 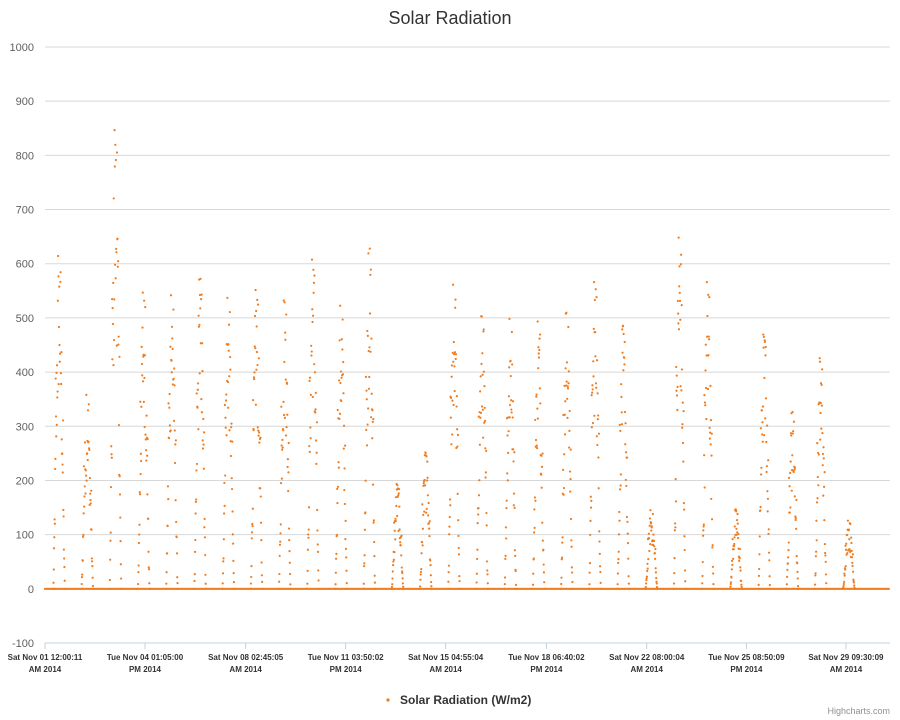 What do you see at coordinates (25, 319) in the screenshot?
I see `y-tick-label: 500` at bounding box center [25, 319].